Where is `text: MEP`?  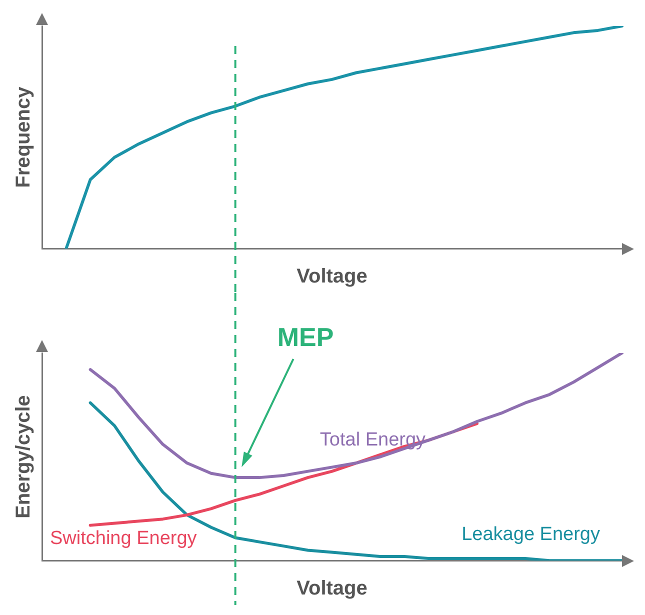 text: MEP is located at coordinates (305, 337).